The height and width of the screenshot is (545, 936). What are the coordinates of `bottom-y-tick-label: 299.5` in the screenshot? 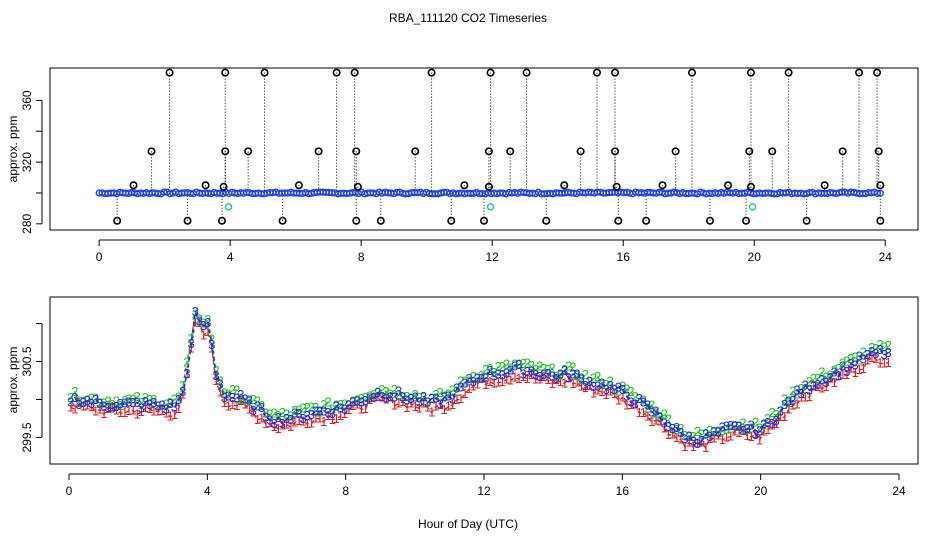 It's located at (27, 437).